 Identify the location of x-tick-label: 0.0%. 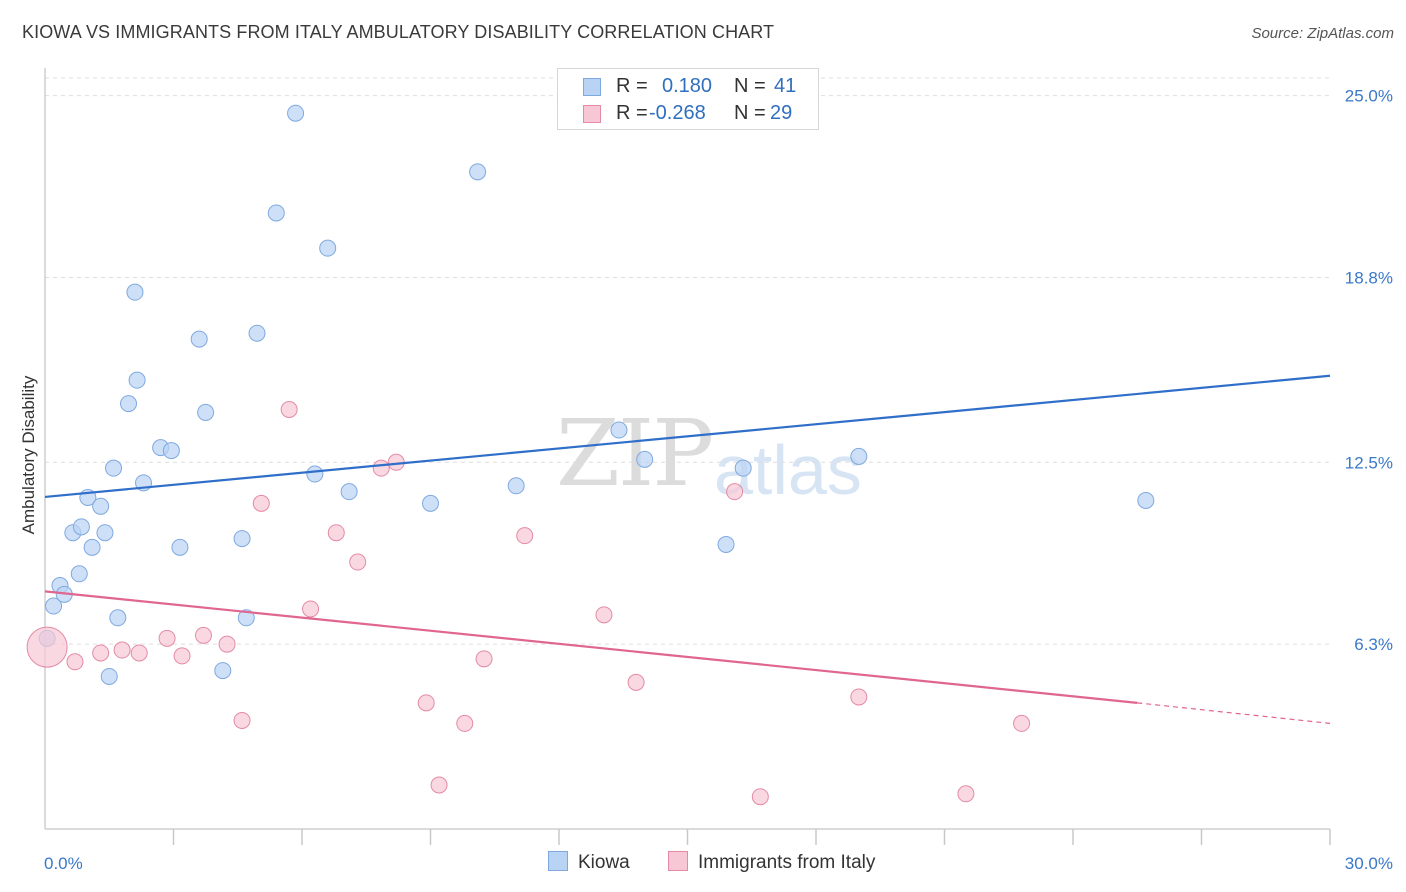
(63, 863).